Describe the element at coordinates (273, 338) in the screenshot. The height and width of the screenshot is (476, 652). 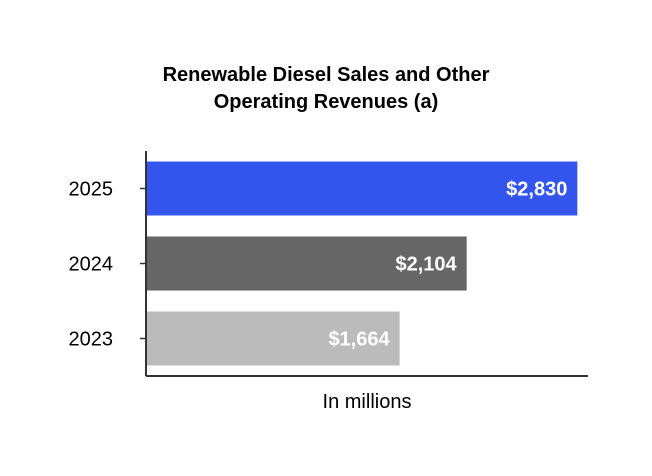
I see `bar-2023` at that location.